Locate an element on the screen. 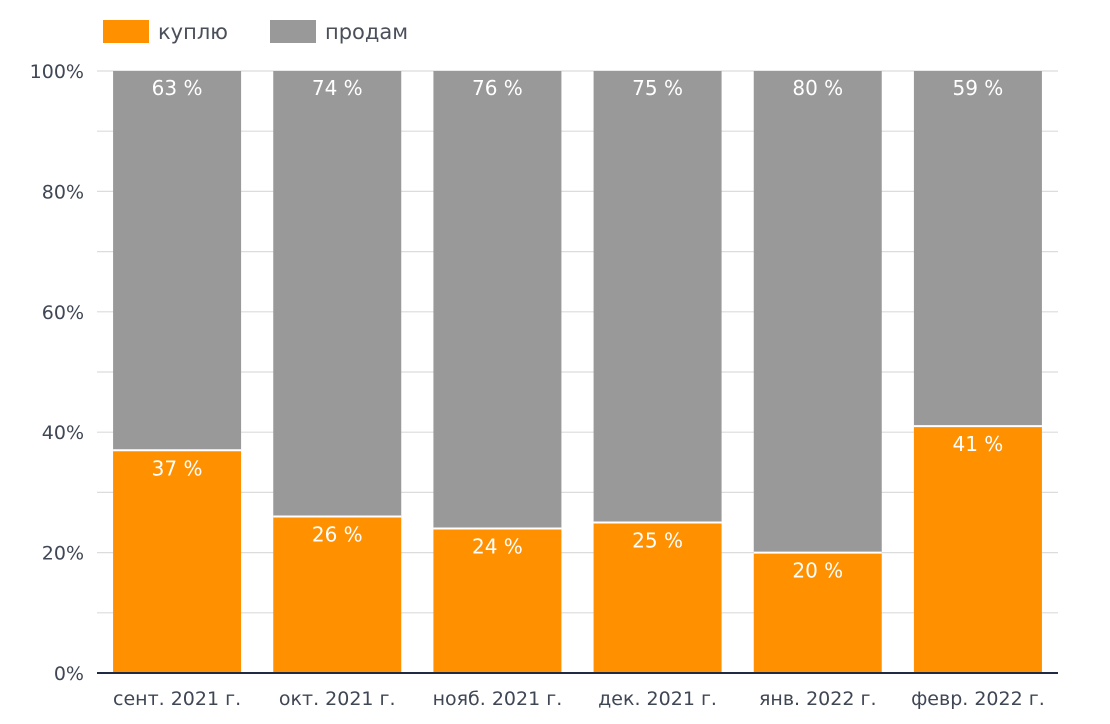 This screenshot has width=1110, height=724. y-tick-label: 80% is located at coordinates (63, 192).